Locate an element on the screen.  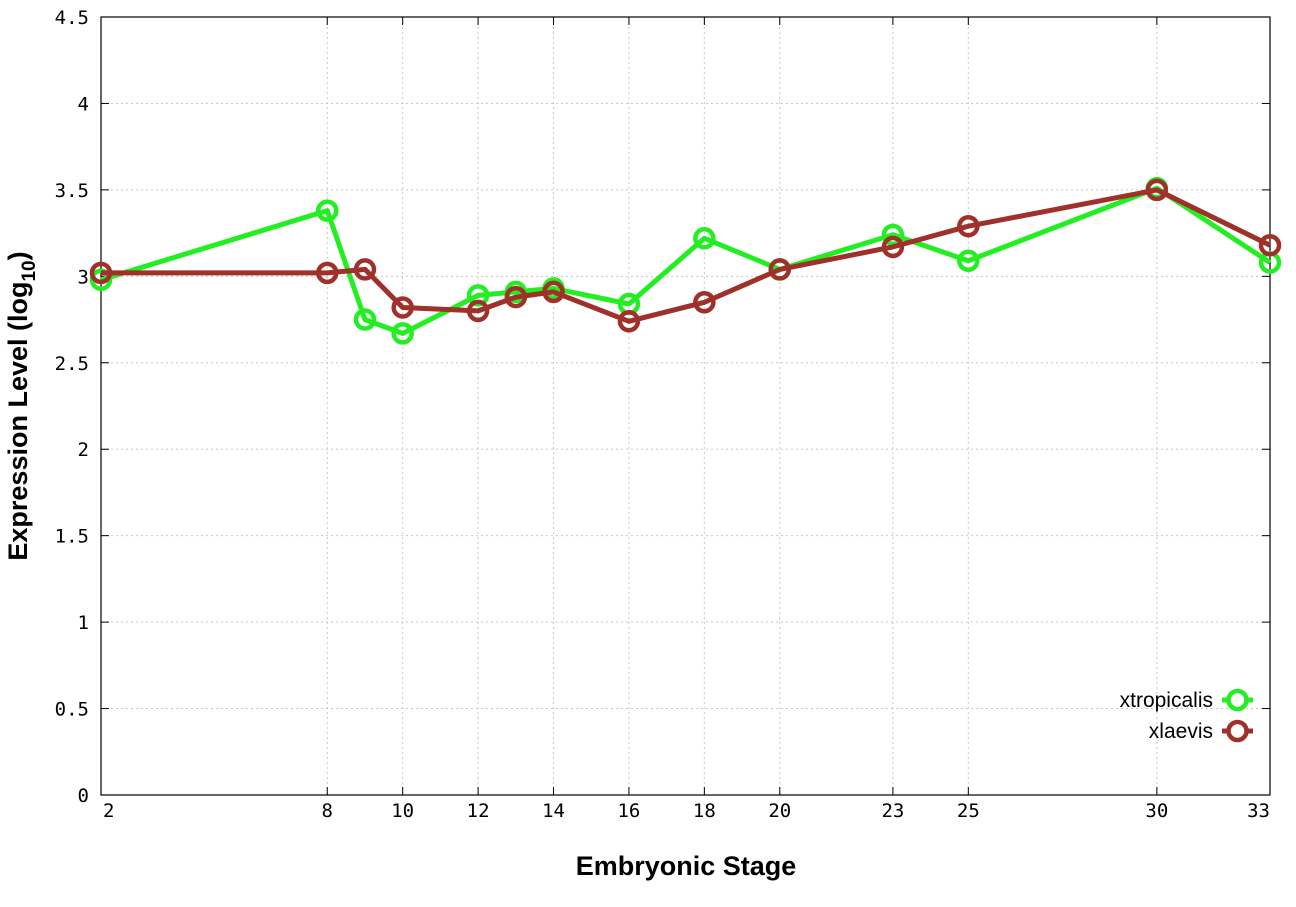
y-tick-label: 2 is located at coordinates (83, 450).